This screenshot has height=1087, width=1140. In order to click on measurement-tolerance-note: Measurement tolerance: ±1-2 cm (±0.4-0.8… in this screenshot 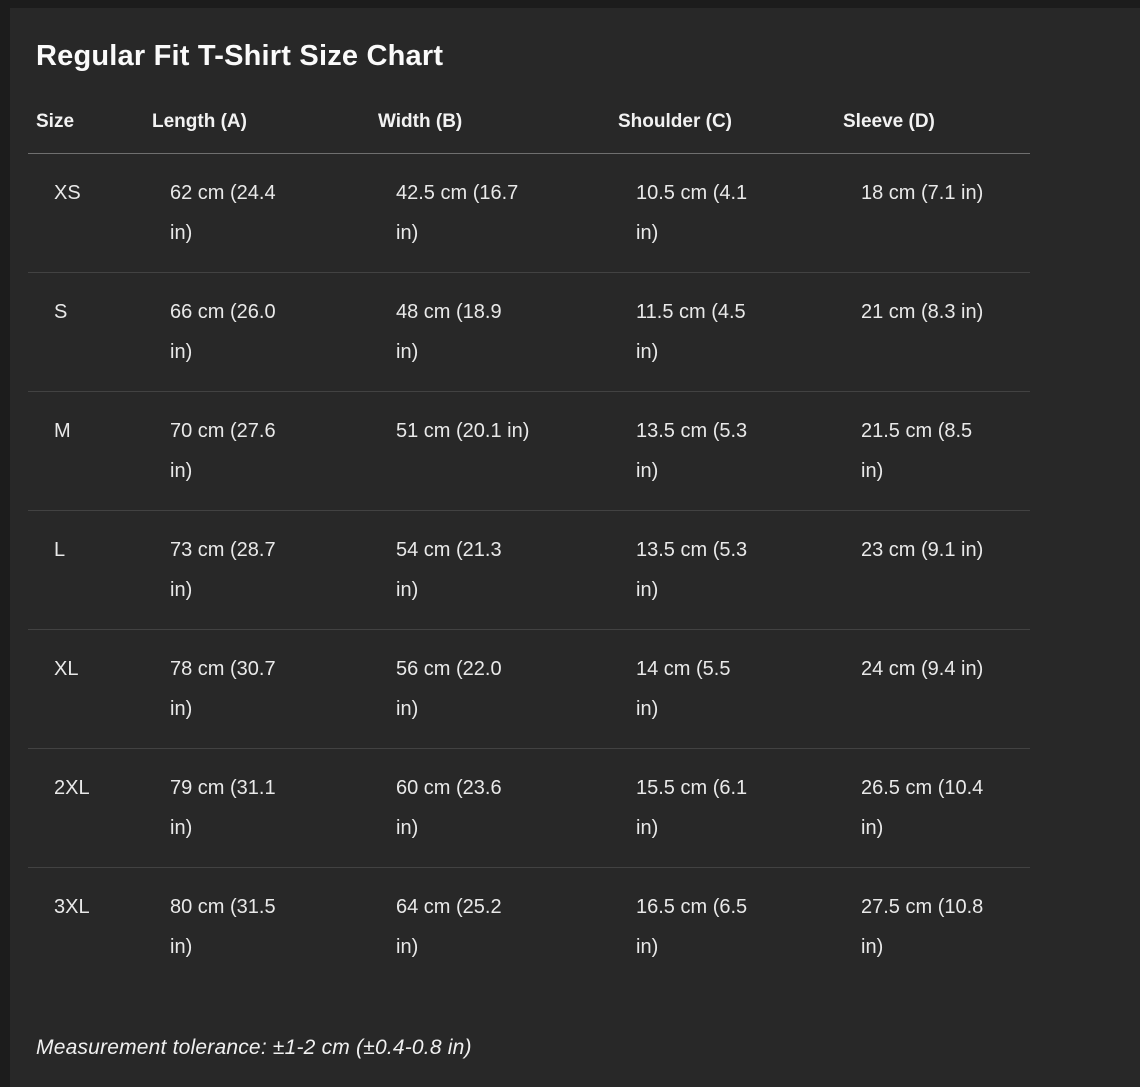, I will do `click(254, 1047)`.